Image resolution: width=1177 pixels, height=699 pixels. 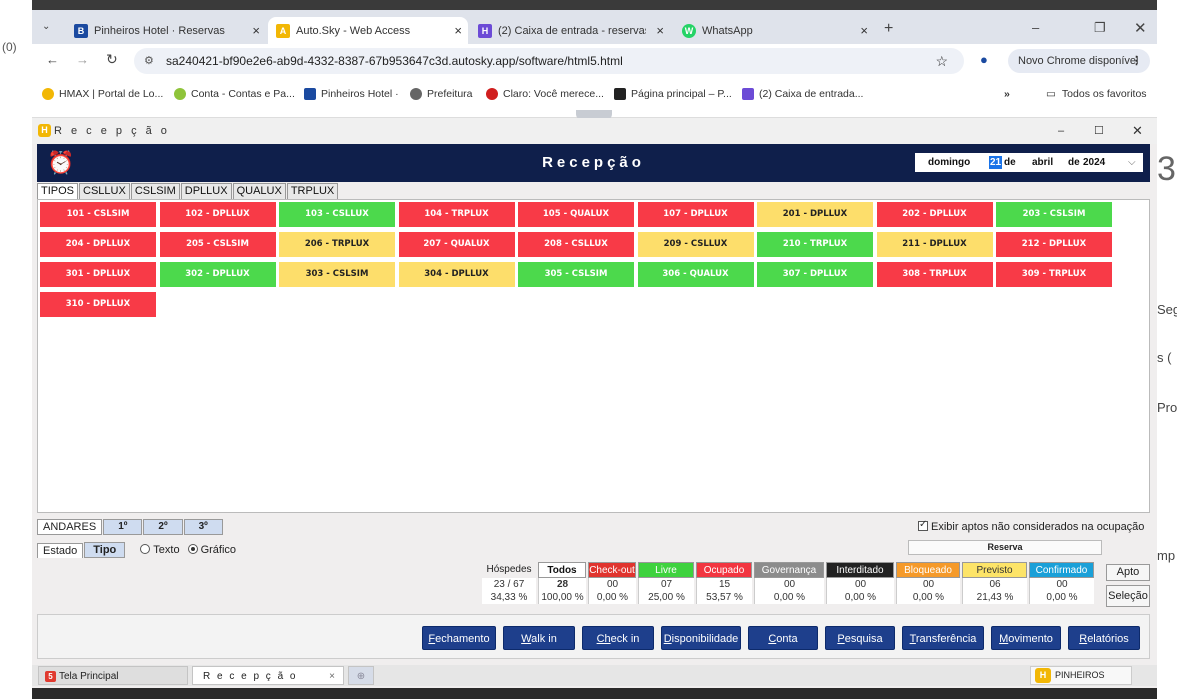 I want to click on room-tile: 302 - DPLLUX, so click(x=217, y=274).